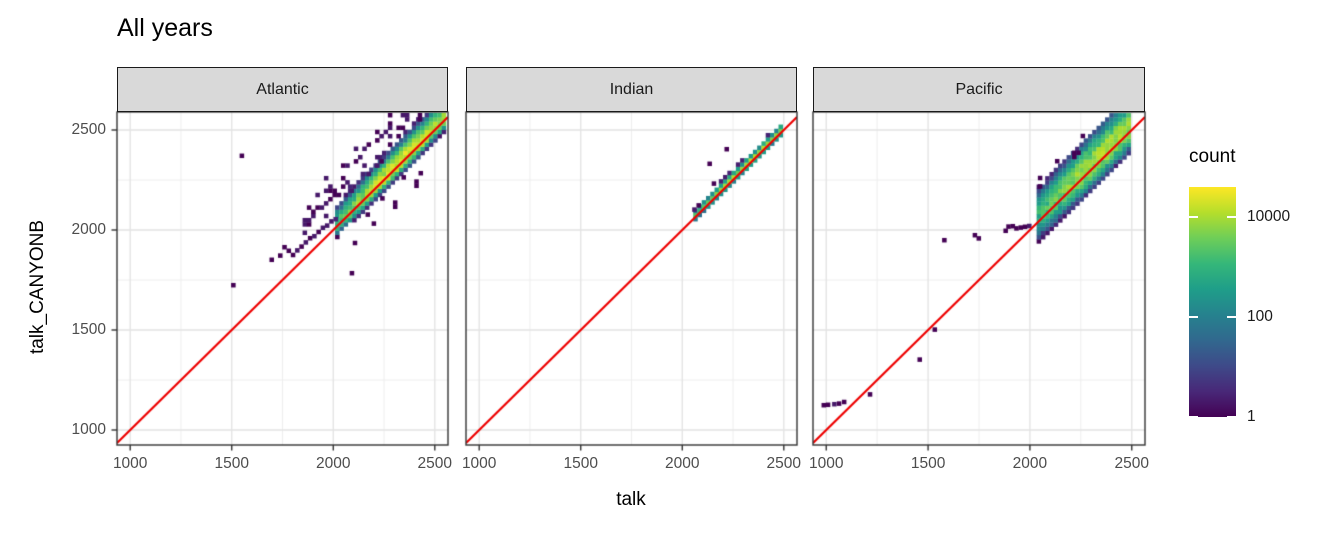  What do you see at coordinates (88, 129) in the screenshot?
I see `y-tick-label: 2500` at bounding box center [88, 129].